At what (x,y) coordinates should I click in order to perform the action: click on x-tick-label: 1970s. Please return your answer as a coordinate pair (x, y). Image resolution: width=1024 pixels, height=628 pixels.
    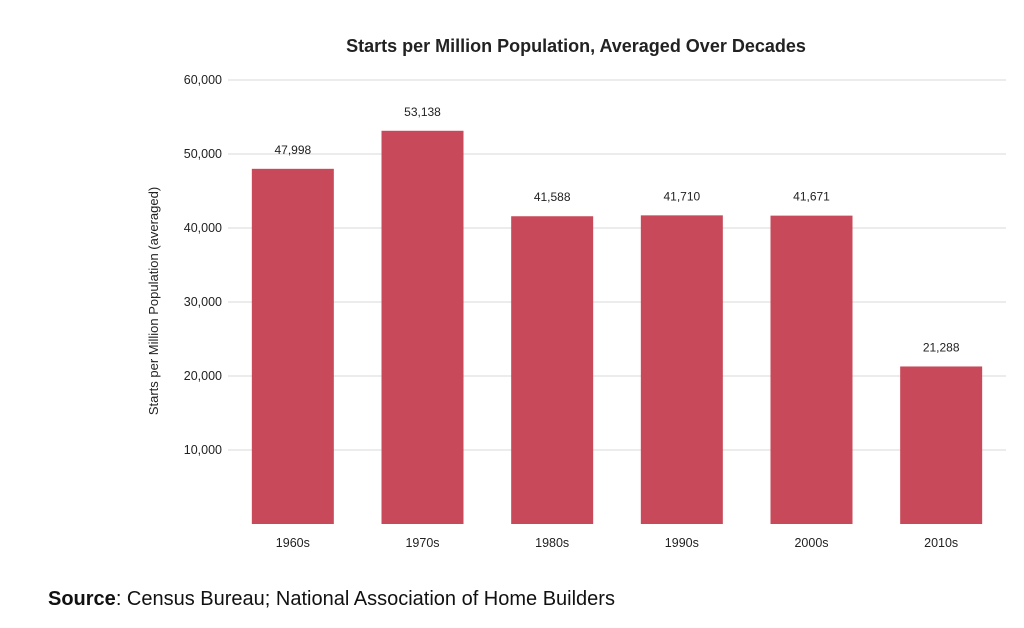
    Looking at the image, I should click on (422, 543).